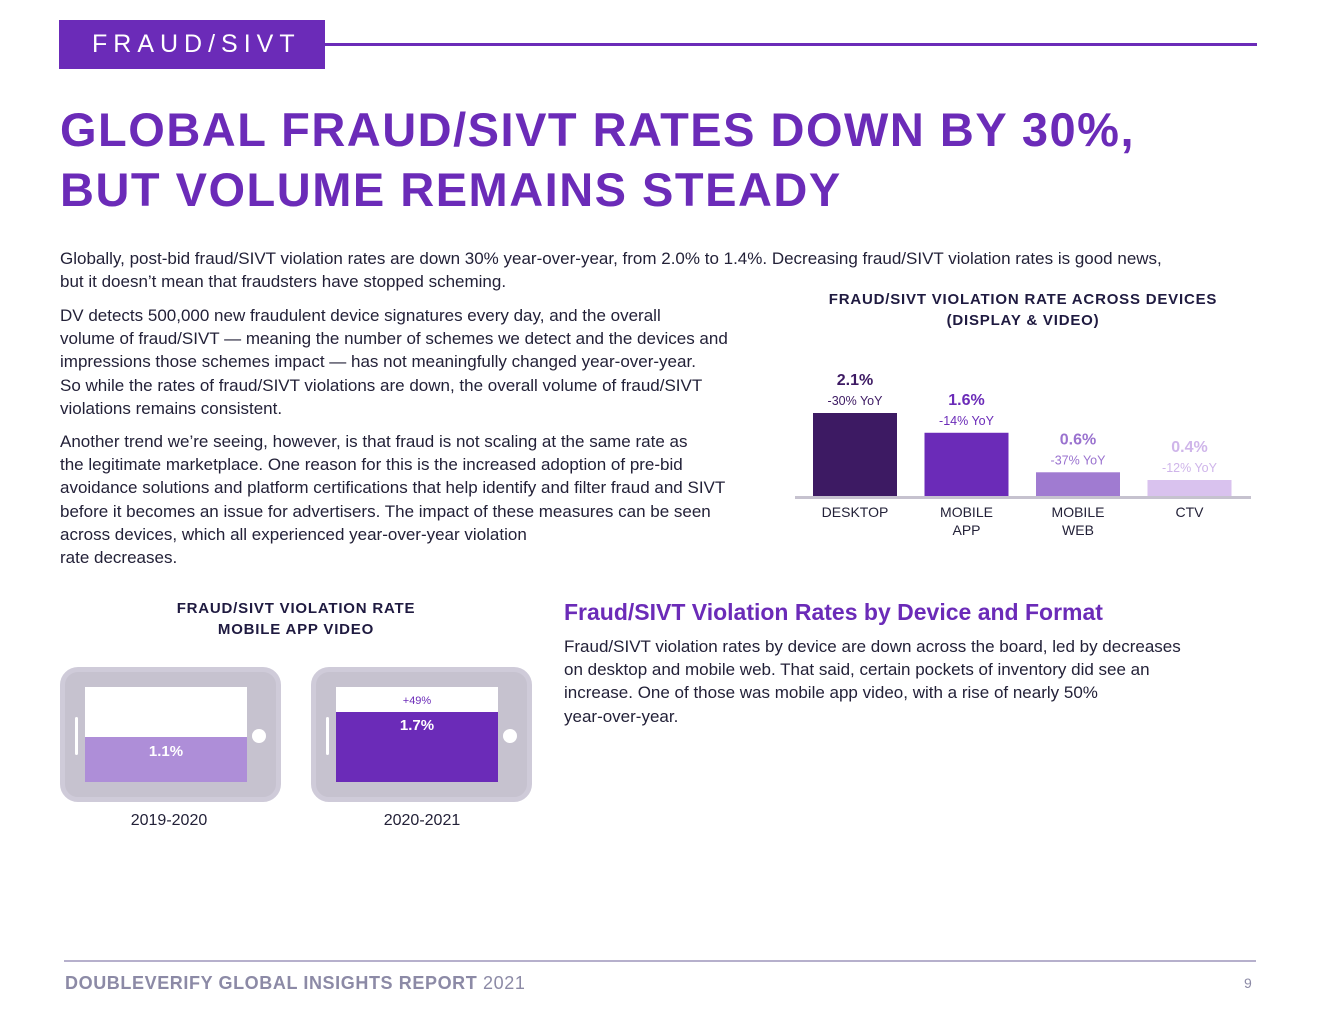 This screenshot has width=1320, height=1020. What do you see at coordinates (417, 701) in the screenshot?
I see `phone-change-label: +49%` at bounding box center [417, 701].